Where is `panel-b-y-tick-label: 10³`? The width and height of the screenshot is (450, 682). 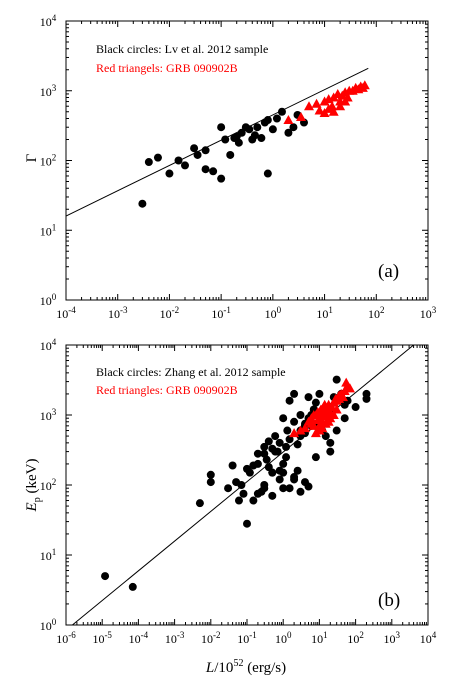
panel-b-y-tick-label: 10³ is located at coordinates (48, 415).